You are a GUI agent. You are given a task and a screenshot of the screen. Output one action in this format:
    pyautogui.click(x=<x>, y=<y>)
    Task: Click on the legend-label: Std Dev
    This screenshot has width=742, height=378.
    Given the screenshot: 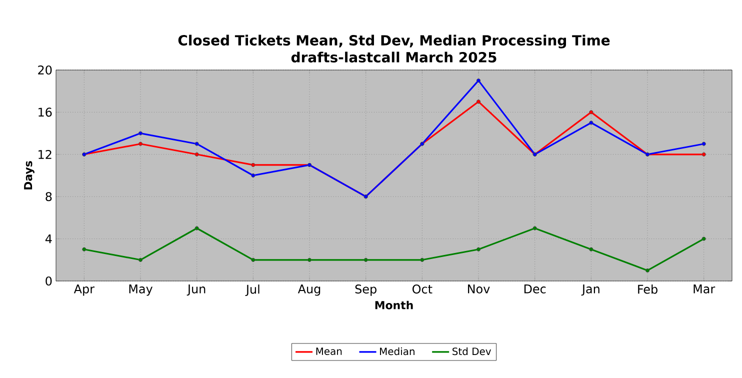 What is the action you would take?
    pyautogui.click(x=472, y=351)
    